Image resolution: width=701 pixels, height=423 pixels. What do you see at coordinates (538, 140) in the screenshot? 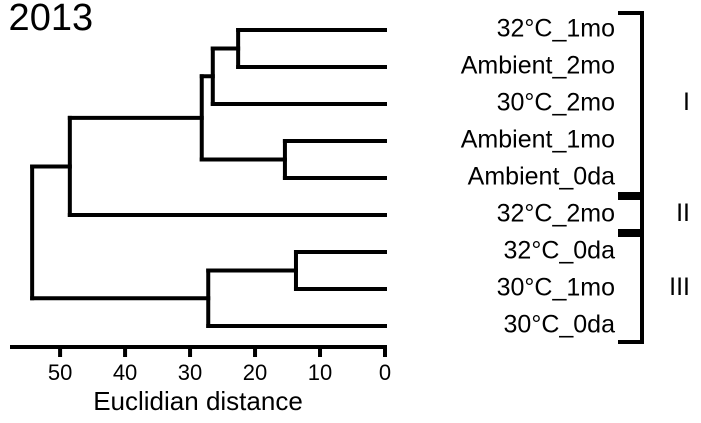
I see `leaf-label: Ambient_1mo` at bounding box center [538, 140].